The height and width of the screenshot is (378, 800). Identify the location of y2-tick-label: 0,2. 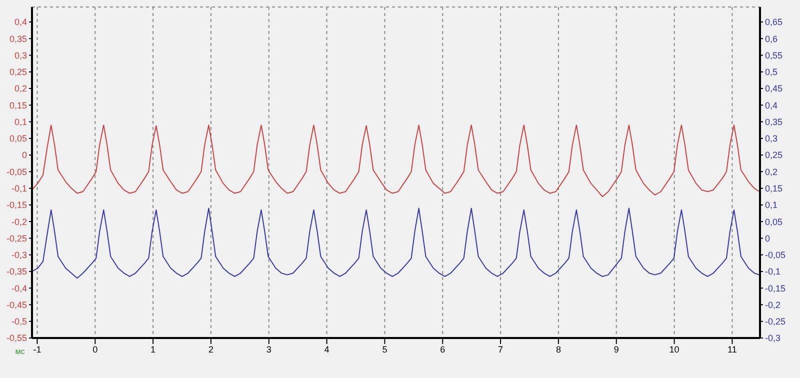
(771, 171).